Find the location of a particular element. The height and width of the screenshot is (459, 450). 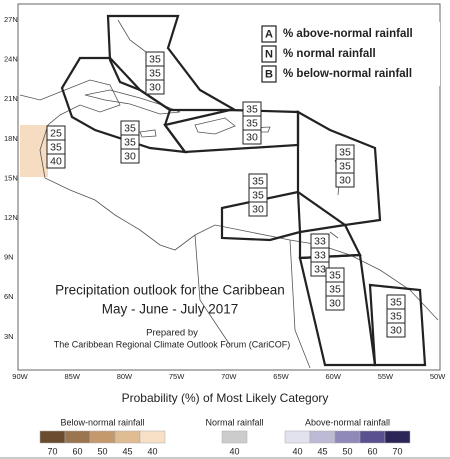

map-period: May - June - July 2017 is located at coordinates (170, 309).